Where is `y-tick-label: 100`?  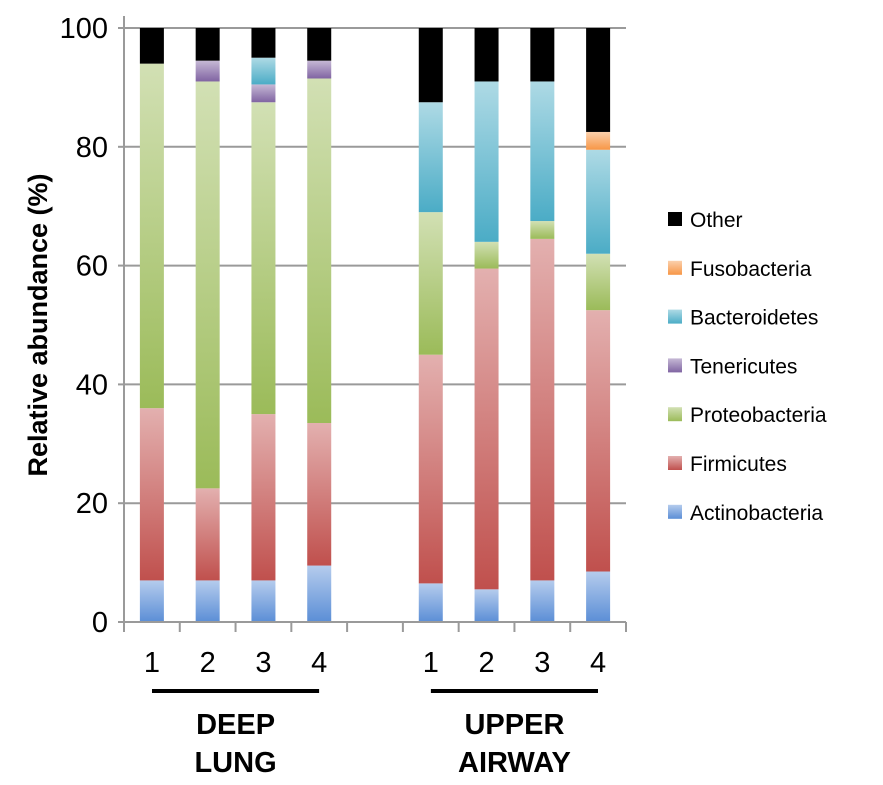
y-tick-label: 100 is located at coordinates (84, 29).